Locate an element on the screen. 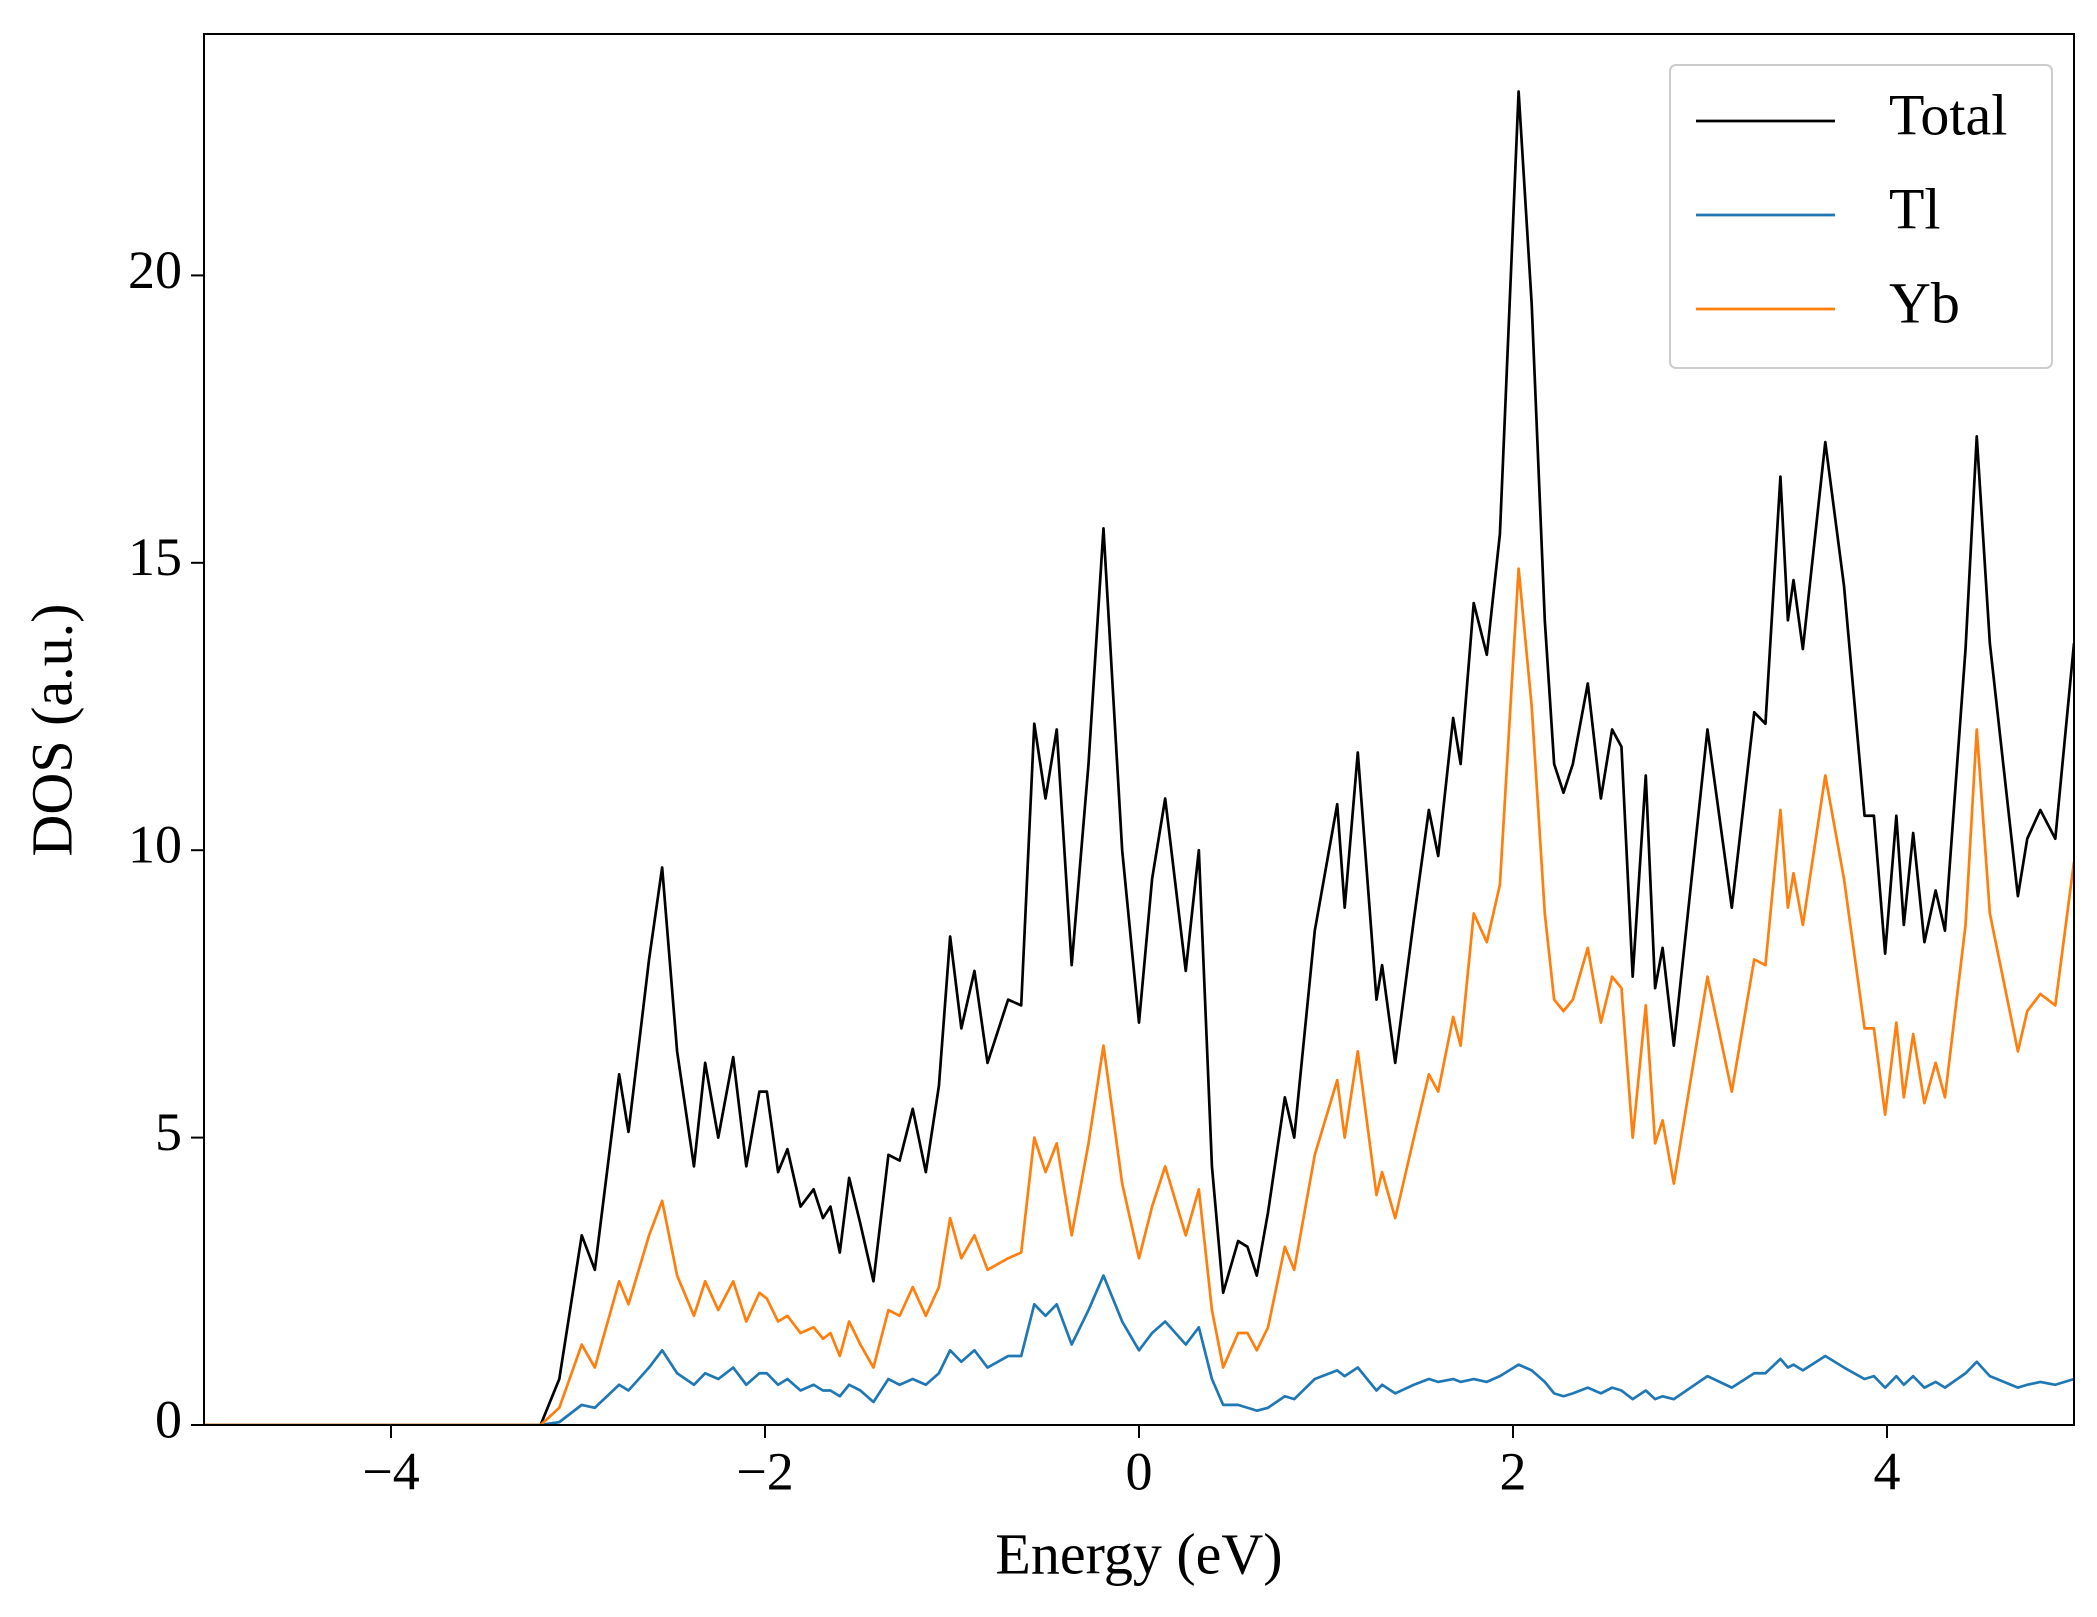 Image resolution: width=2097 pixels, height=1617 pixels. legend-label: Tl is located at coordinates (1915, 208).